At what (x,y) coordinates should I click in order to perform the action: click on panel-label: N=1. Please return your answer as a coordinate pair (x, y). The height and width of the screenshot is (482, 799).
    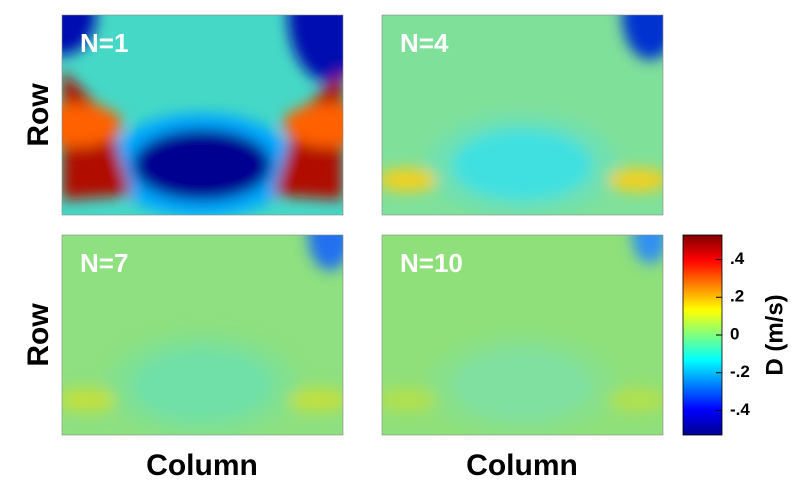
    Looking at the image, I should click on (104, 43).